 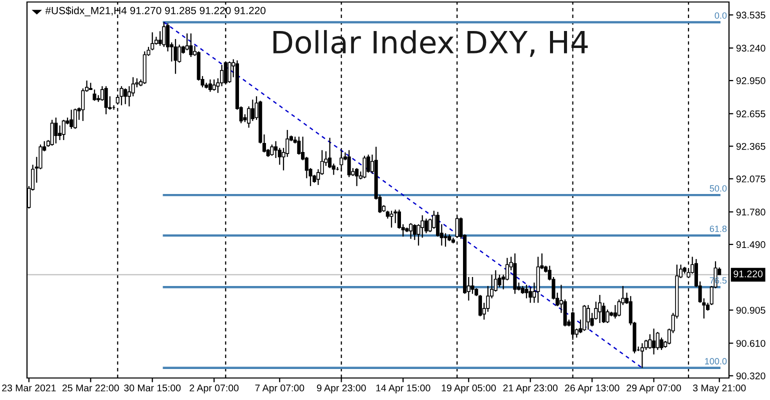 I want to click on x-tick-label: 30 Mar 15:00, so click(x=152, y=388).